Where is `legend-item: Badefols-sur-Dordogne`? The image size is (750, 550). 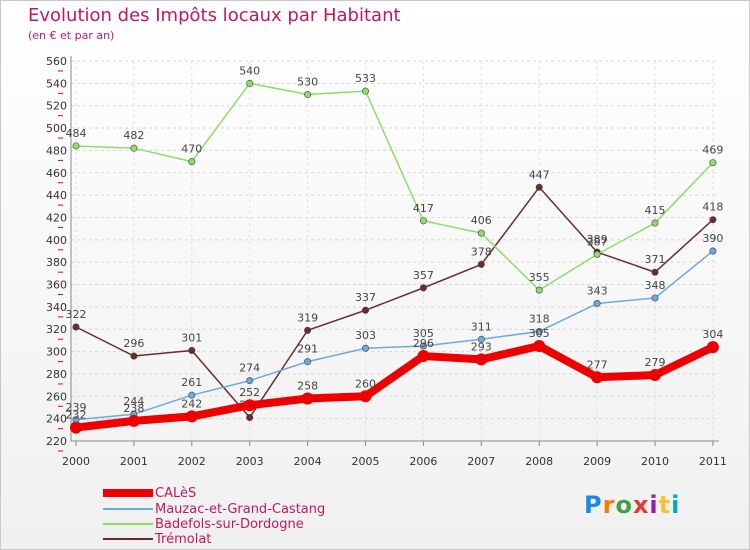 legend-item: Badefols-sur-Dordogne is located at coordinates (203, 524).